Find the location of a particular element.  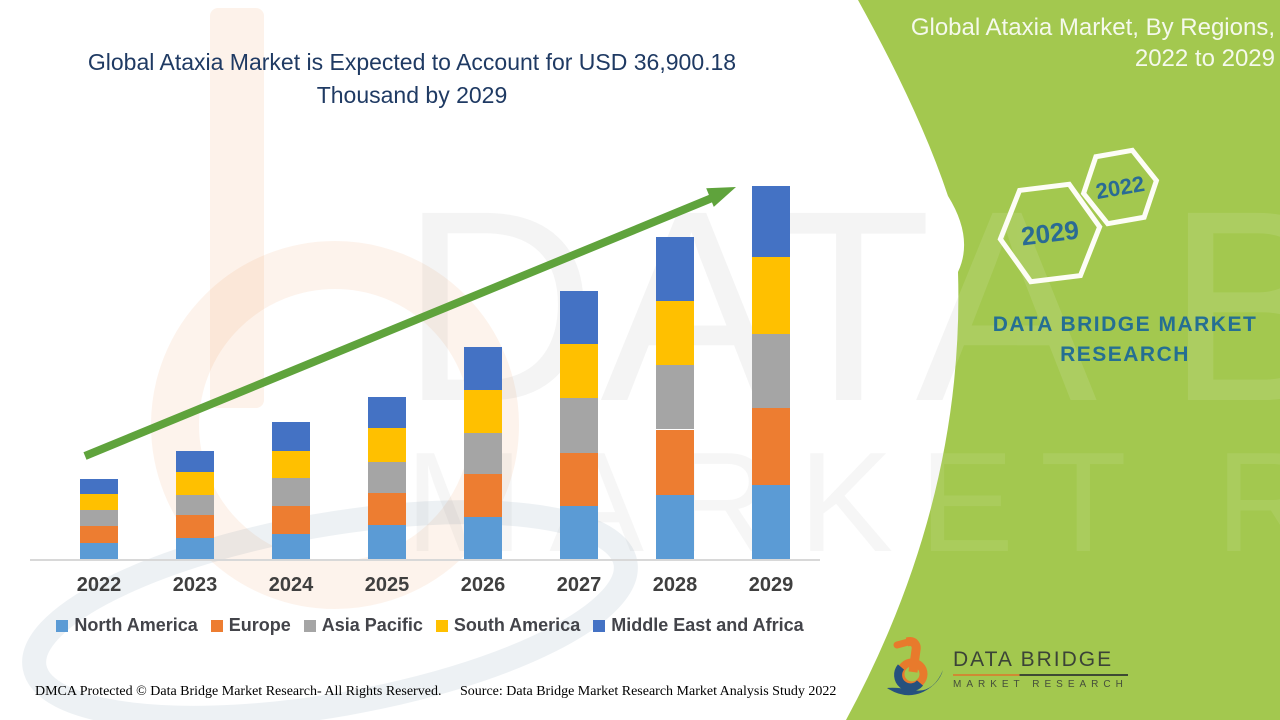

bar-2025-south-america is located at coordinates (387, 445).